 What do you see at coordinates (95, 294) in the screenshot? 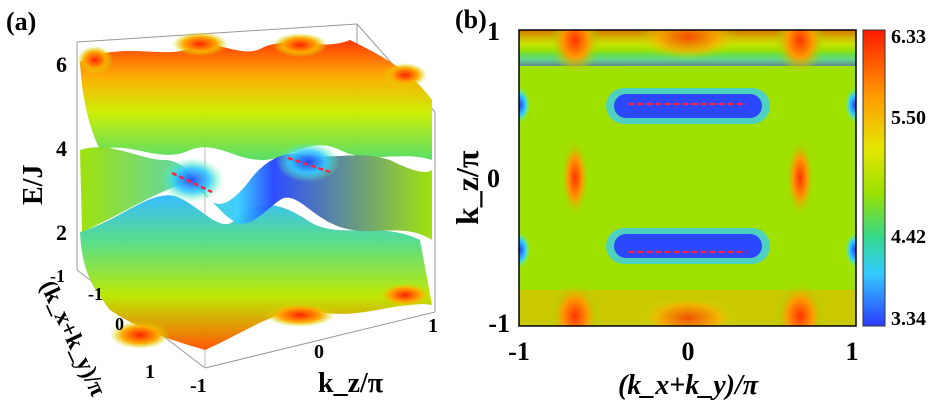
I see `kxy-tick-label: -1` at bounding box center [95, 294].